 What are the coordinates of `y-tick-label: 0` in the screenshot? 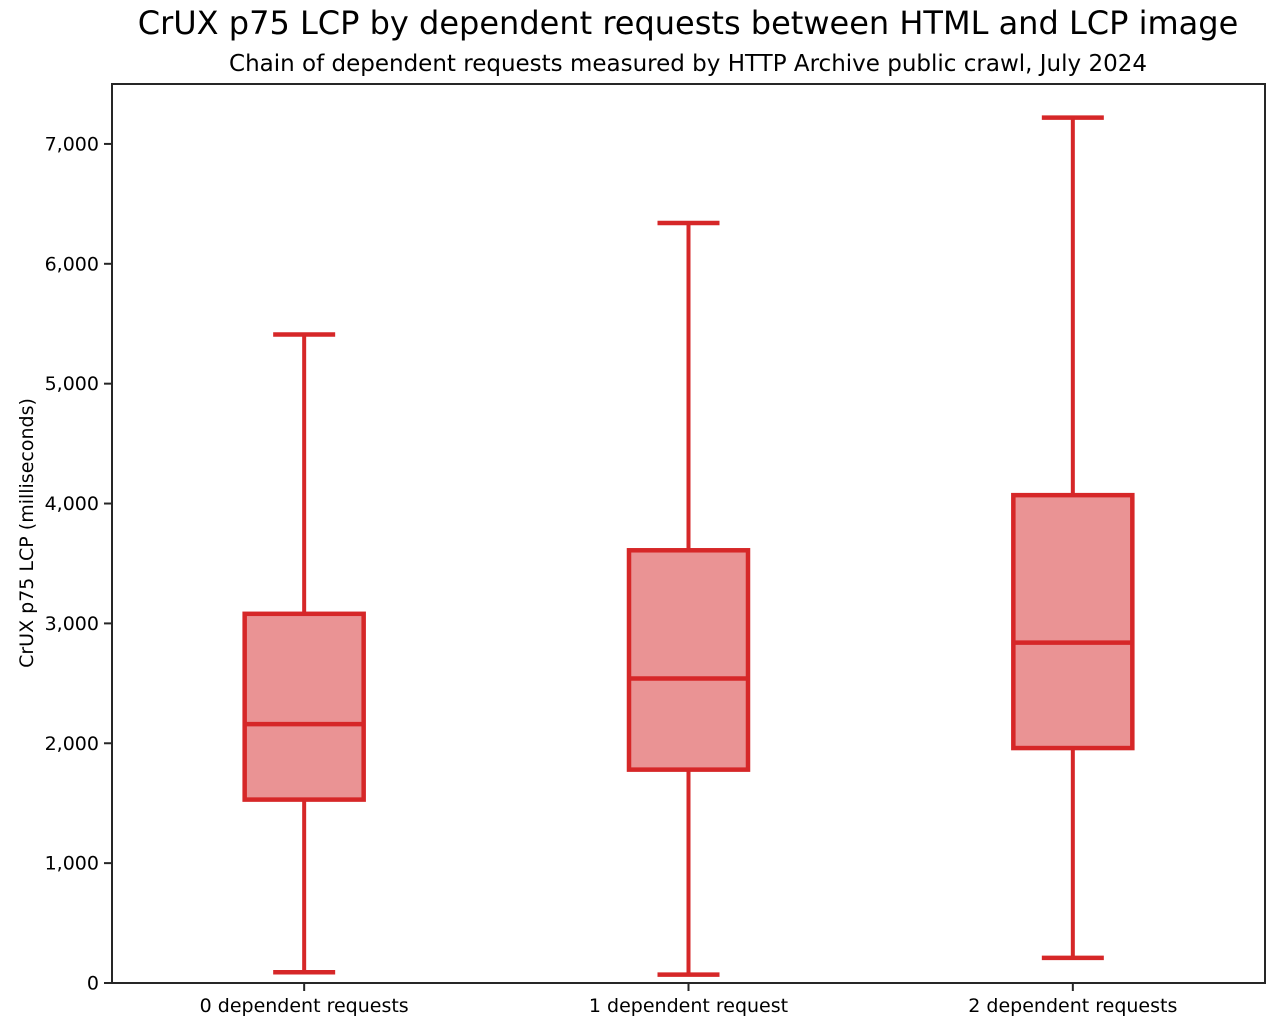 It's located at (93, 984).